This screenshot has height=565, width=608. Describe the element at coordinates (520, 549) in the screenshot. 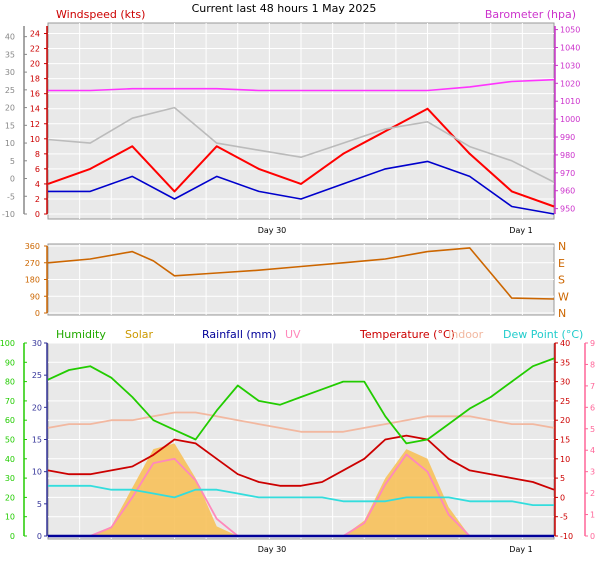

I see `x-label-day1-bottom: Day 1` at that location.